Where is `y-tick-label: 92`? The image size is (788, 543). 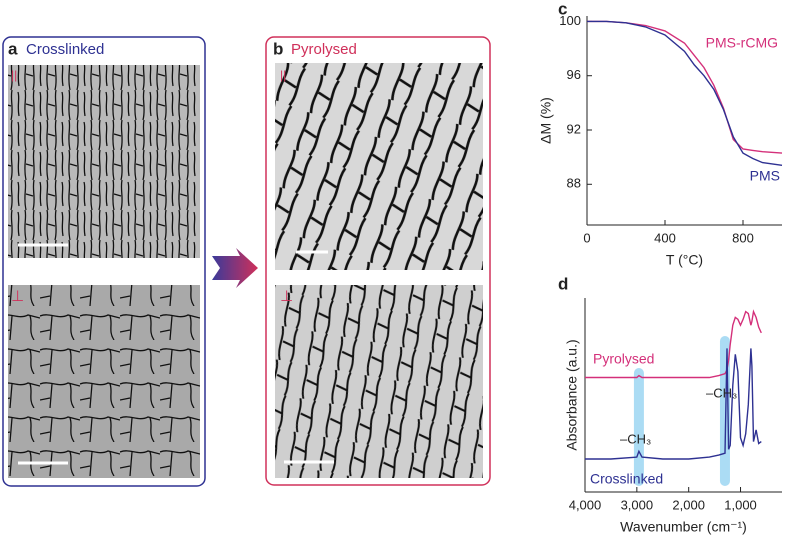 y-tick-label: 92 is located at coordinates (574, 128).